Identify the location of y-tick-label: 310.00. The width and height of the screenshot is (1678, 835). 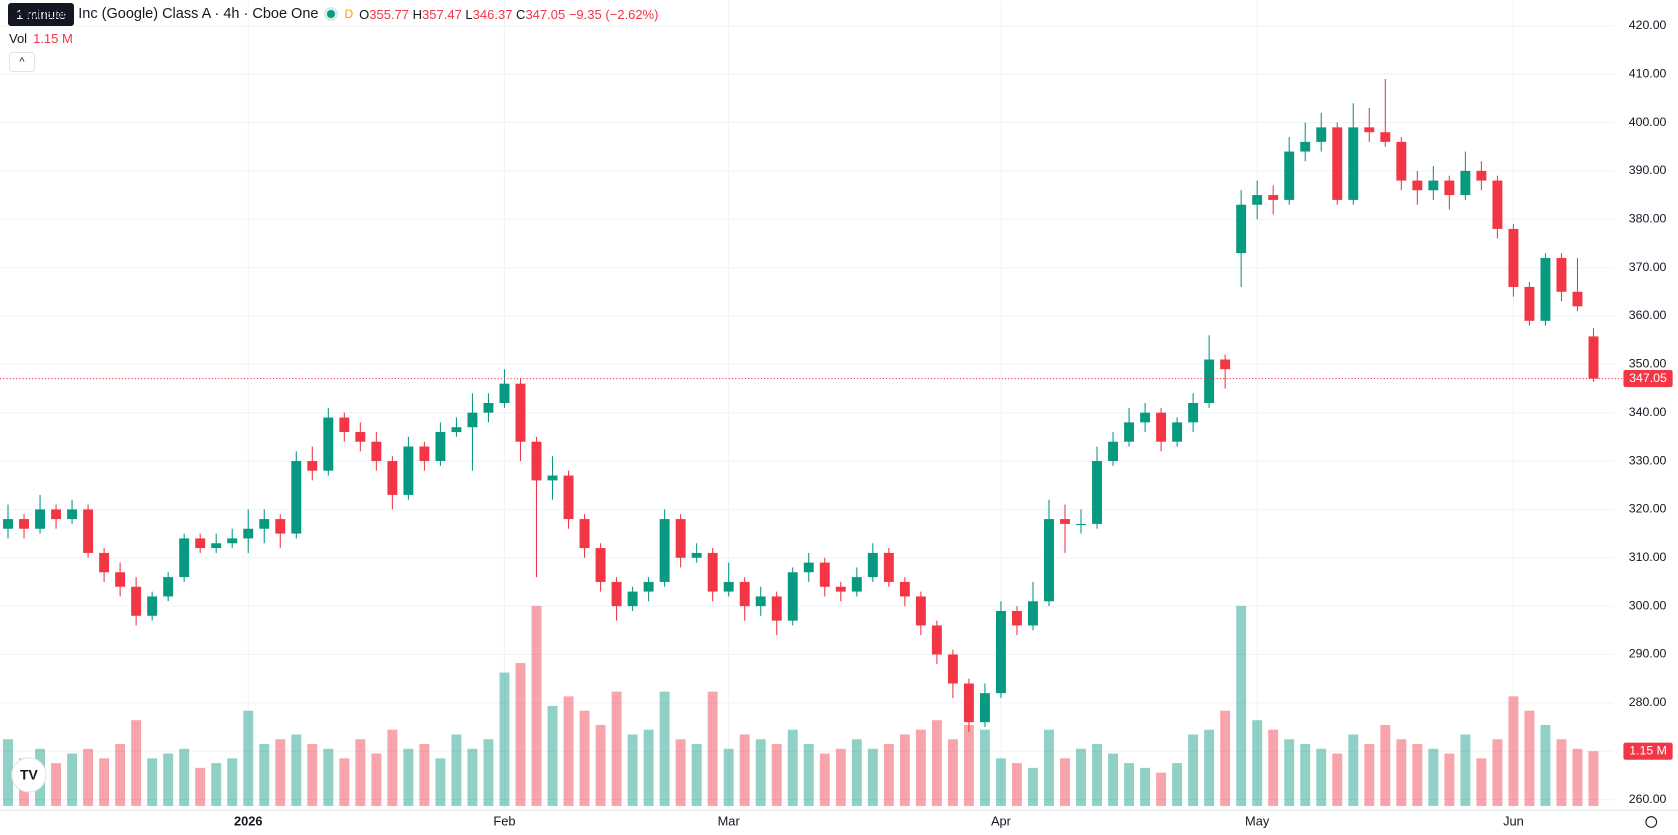
(1648, 557).